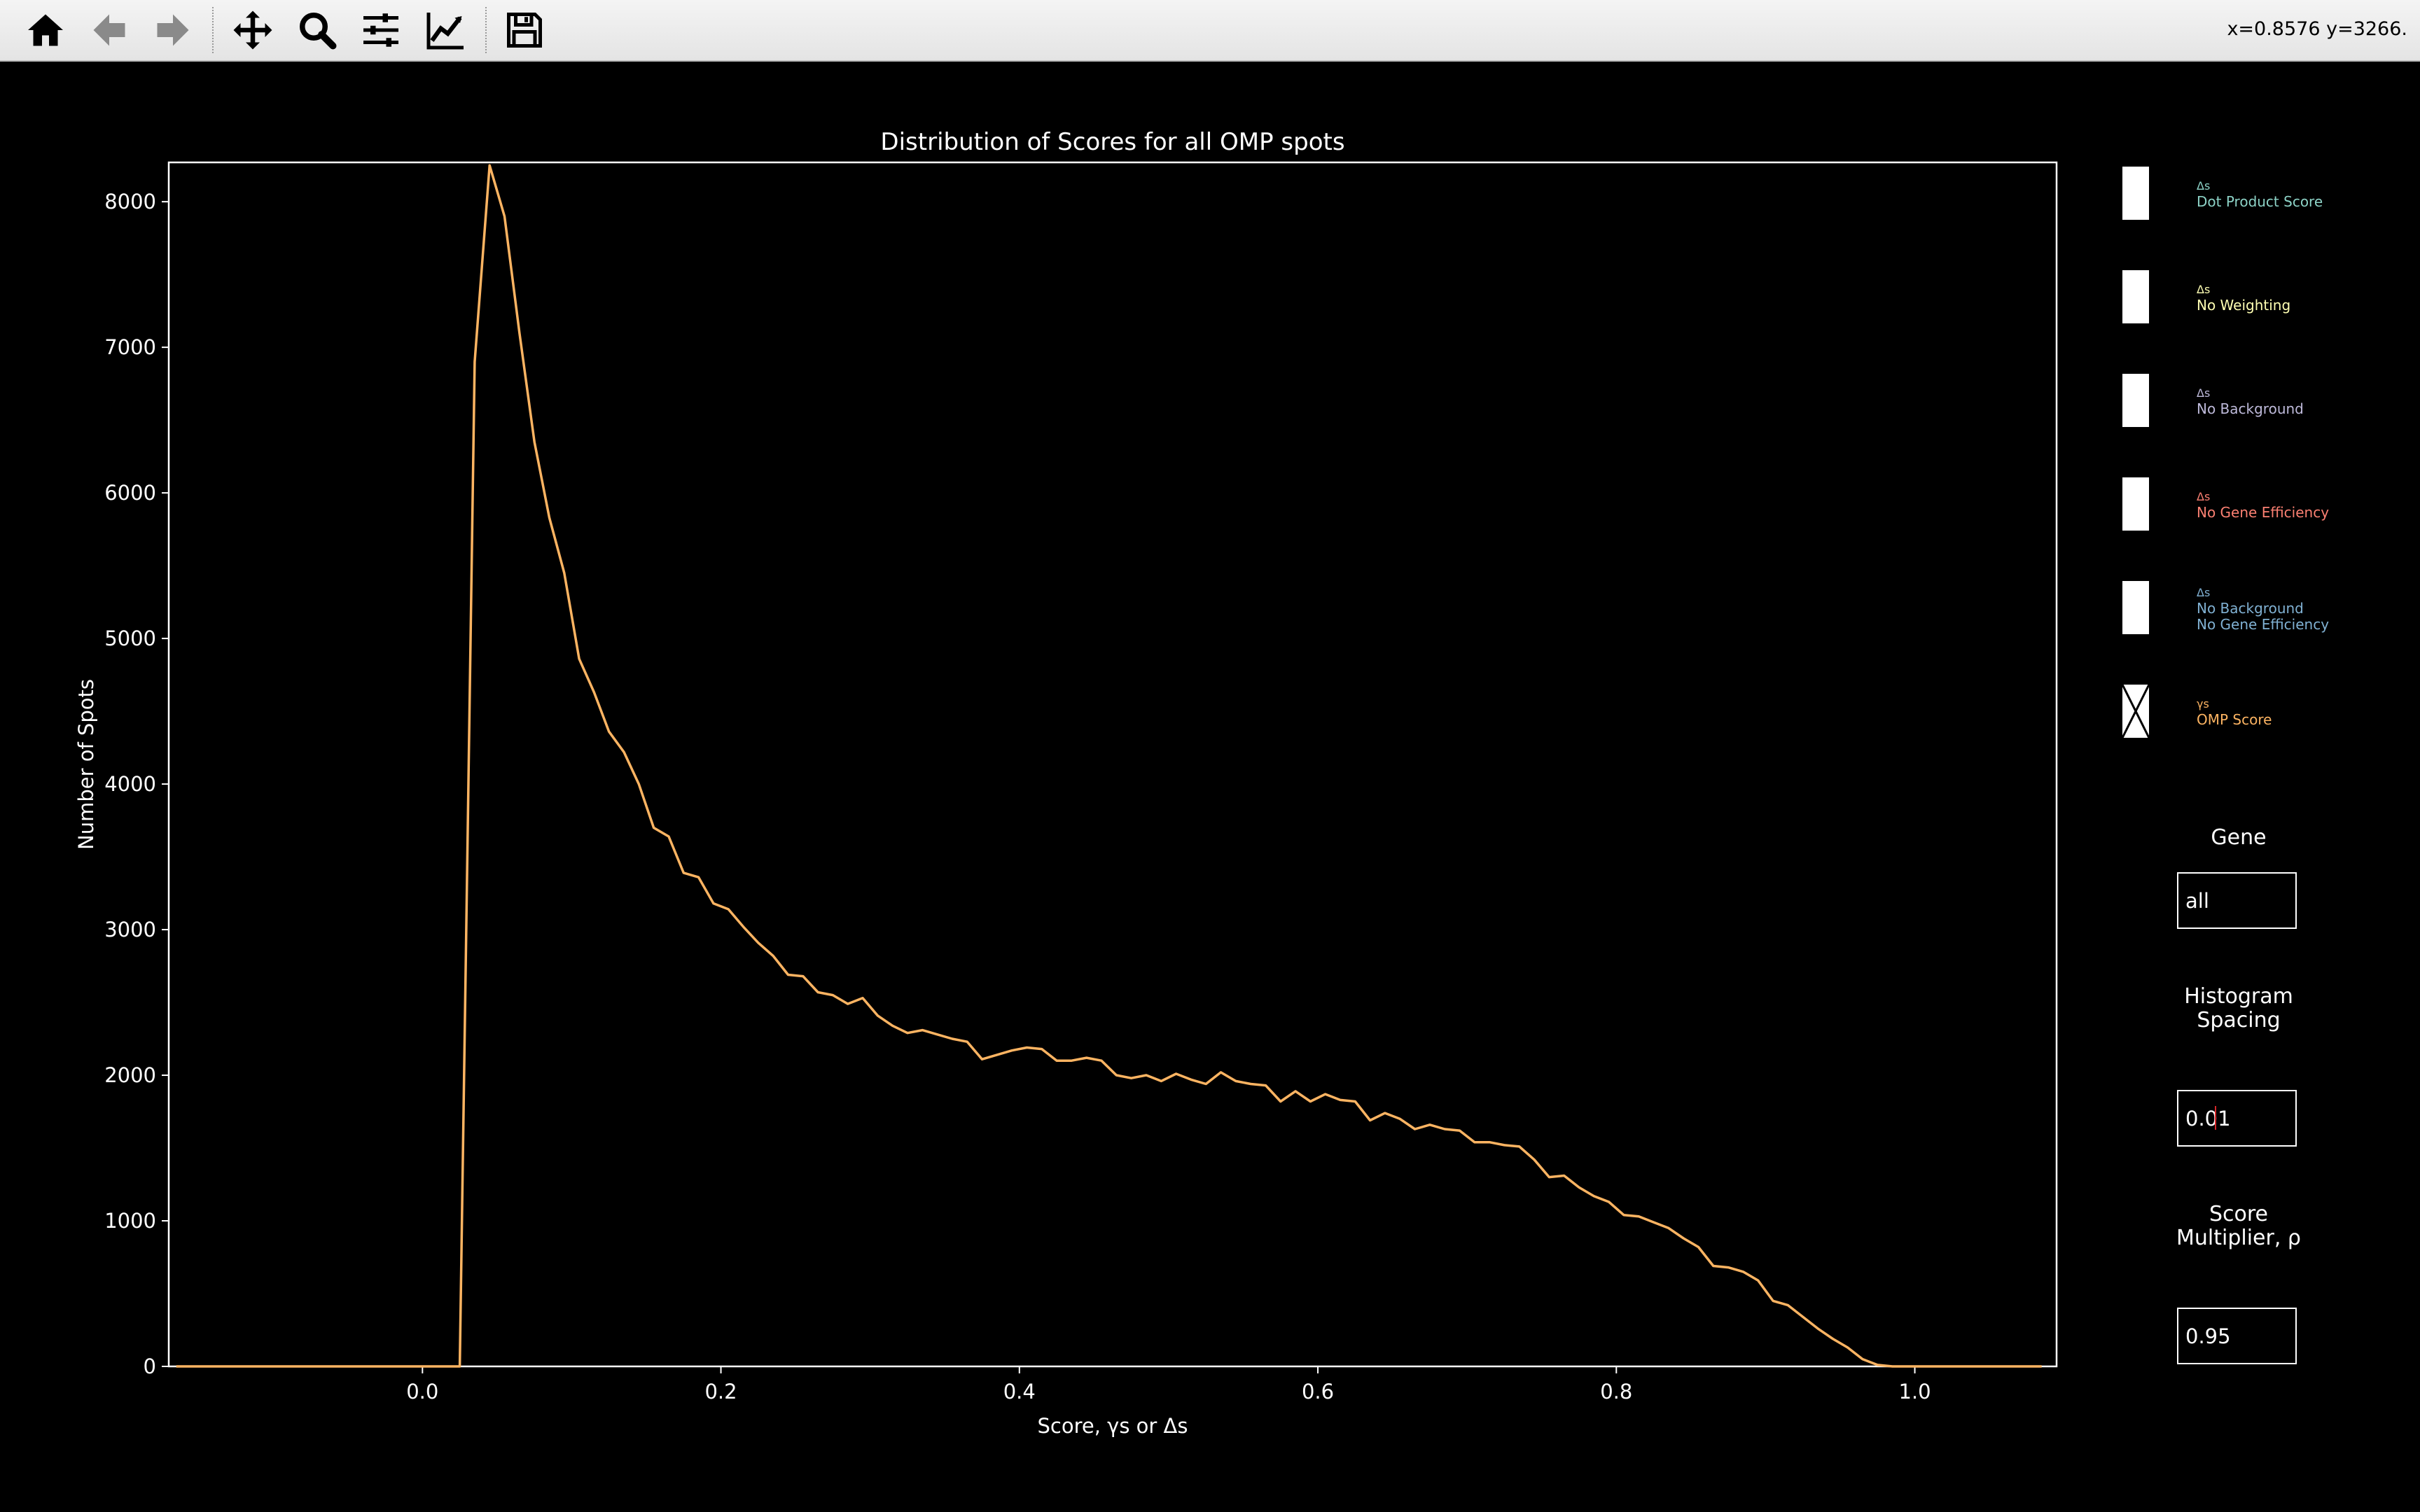 This screenshot has width=2420, height=1512. What do you see at coordinates (2239, 1214) in the screenshot?
I see `score-multiplier-title-line: Score` at bounding box center [2239, 1214].